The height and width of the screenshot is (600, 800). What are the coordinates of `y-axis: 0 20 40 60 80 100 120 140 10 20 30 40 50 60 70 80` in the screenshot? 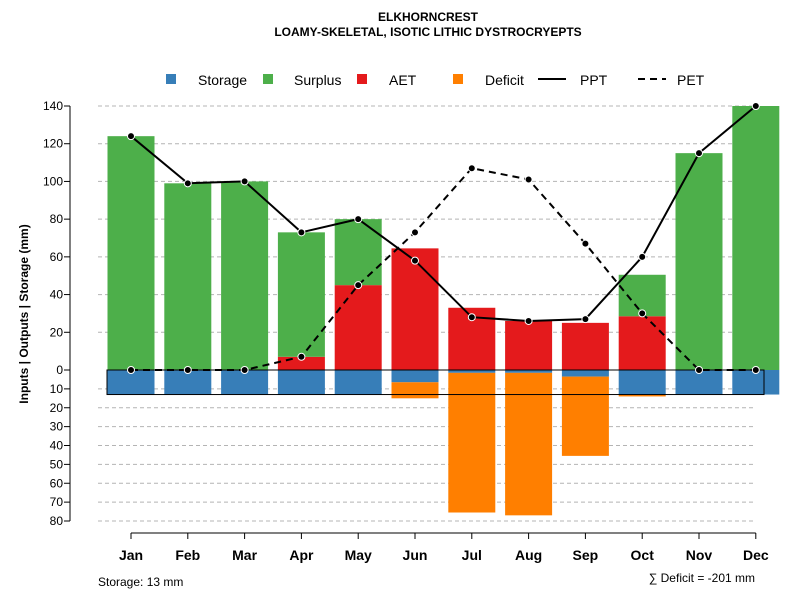 It's located at (57, 313).